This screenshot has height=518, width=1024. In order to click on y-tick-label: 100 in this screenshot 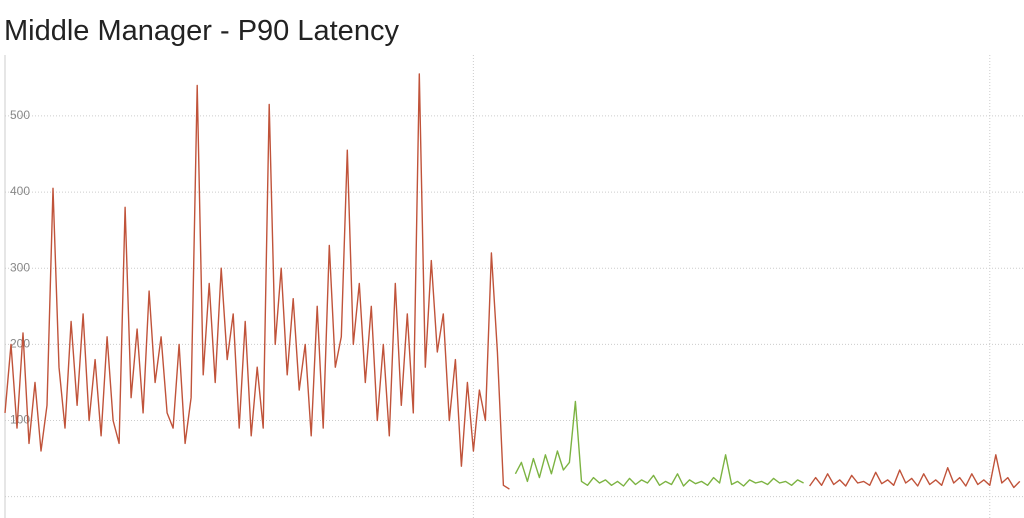, I will do `click(20, 420)`.